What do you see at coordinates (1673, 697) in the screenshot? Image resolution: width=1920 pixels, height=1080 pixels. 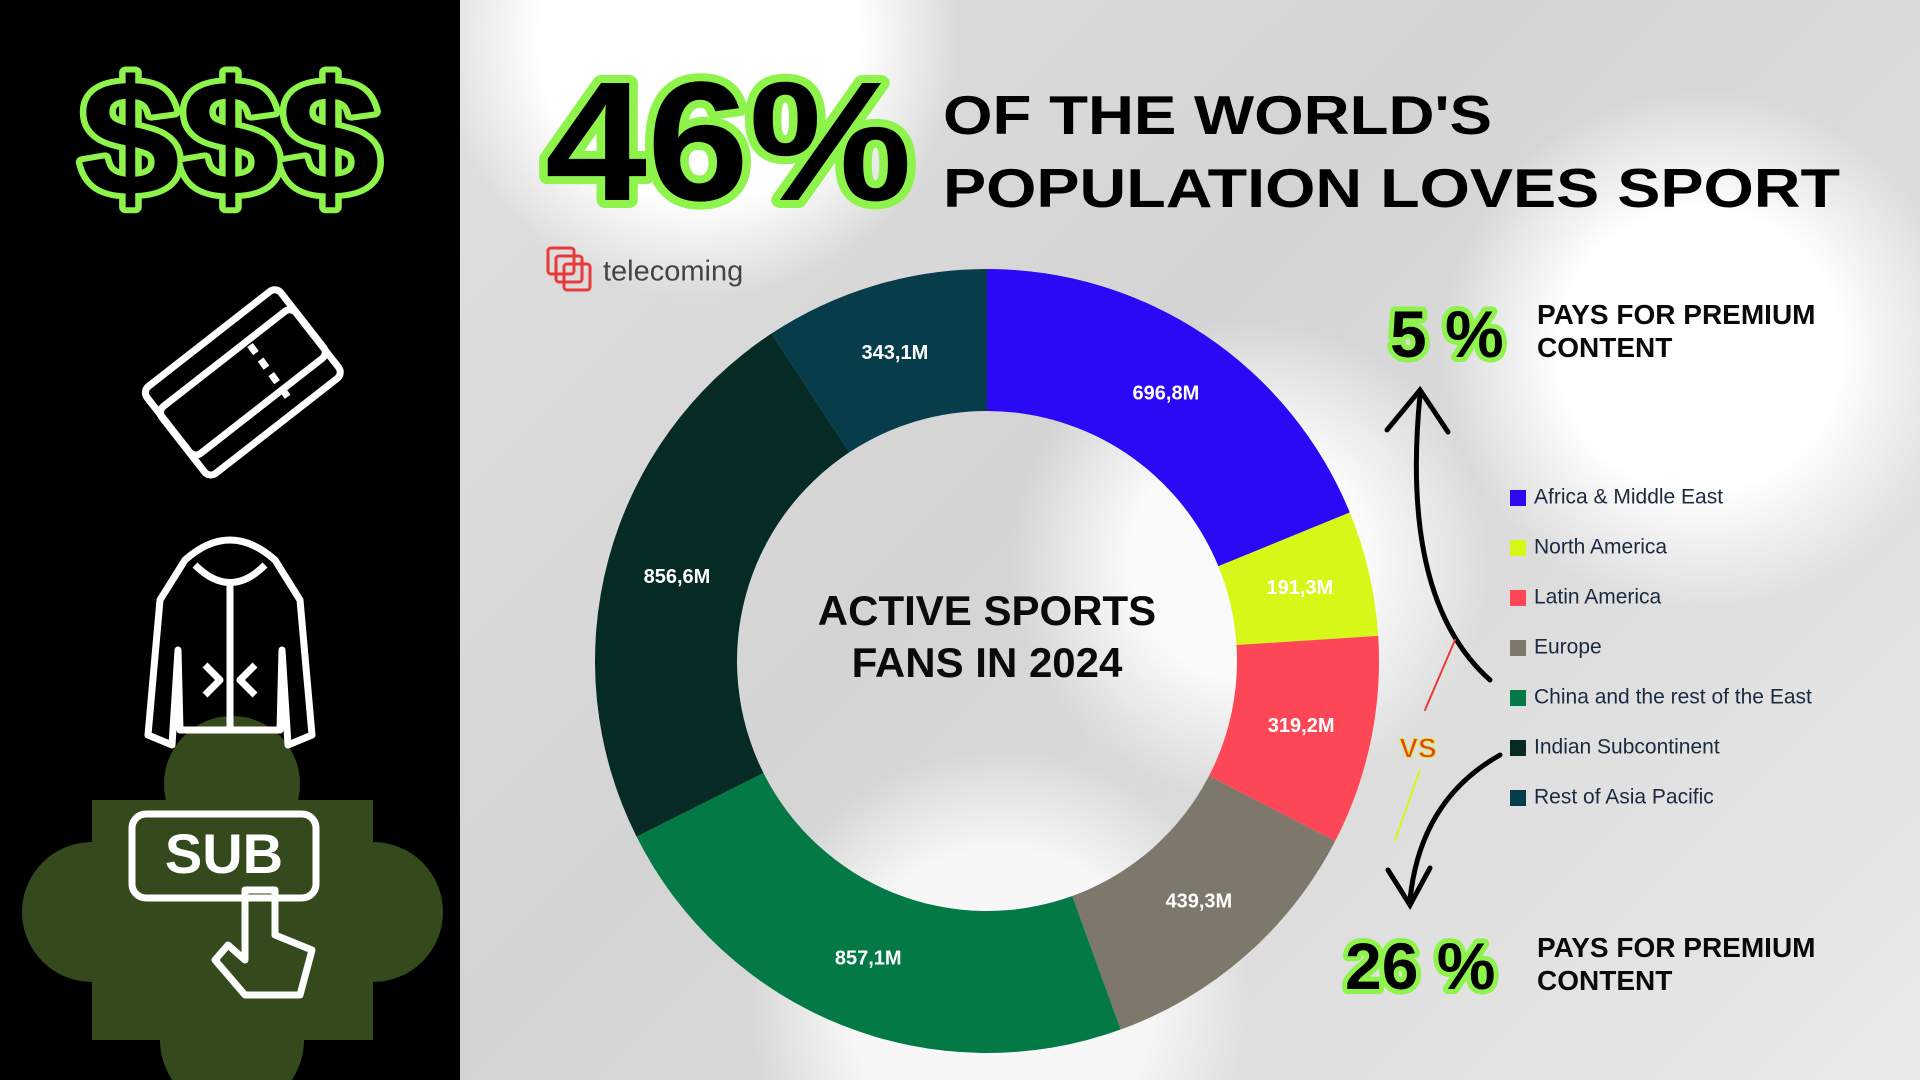 I see `legend-label: China and the rest of the East` at bounding box center [1673, 697].